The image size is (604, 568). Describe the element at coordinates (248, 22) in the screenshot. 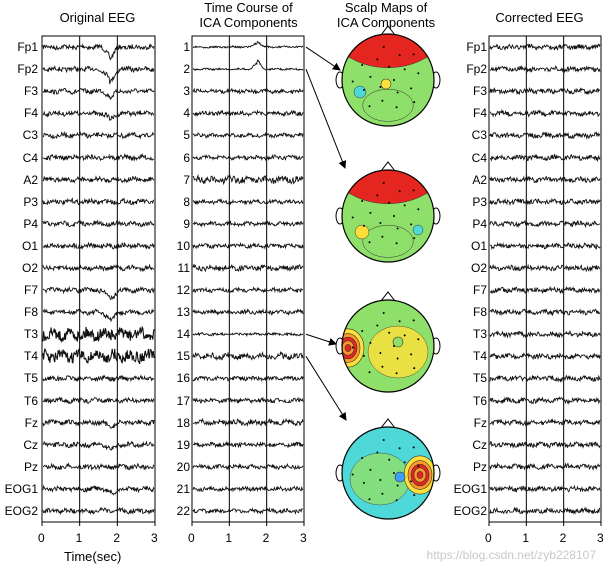

I see `title-time-course-line2: ICA Components` at that location.